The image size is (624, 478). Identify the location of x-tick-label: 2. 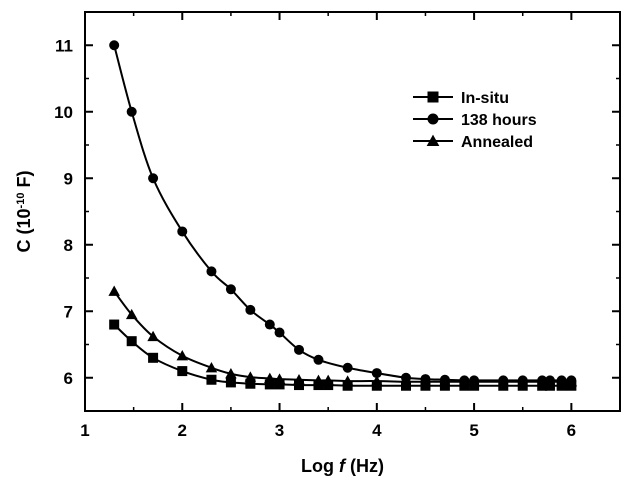
(182, 430).